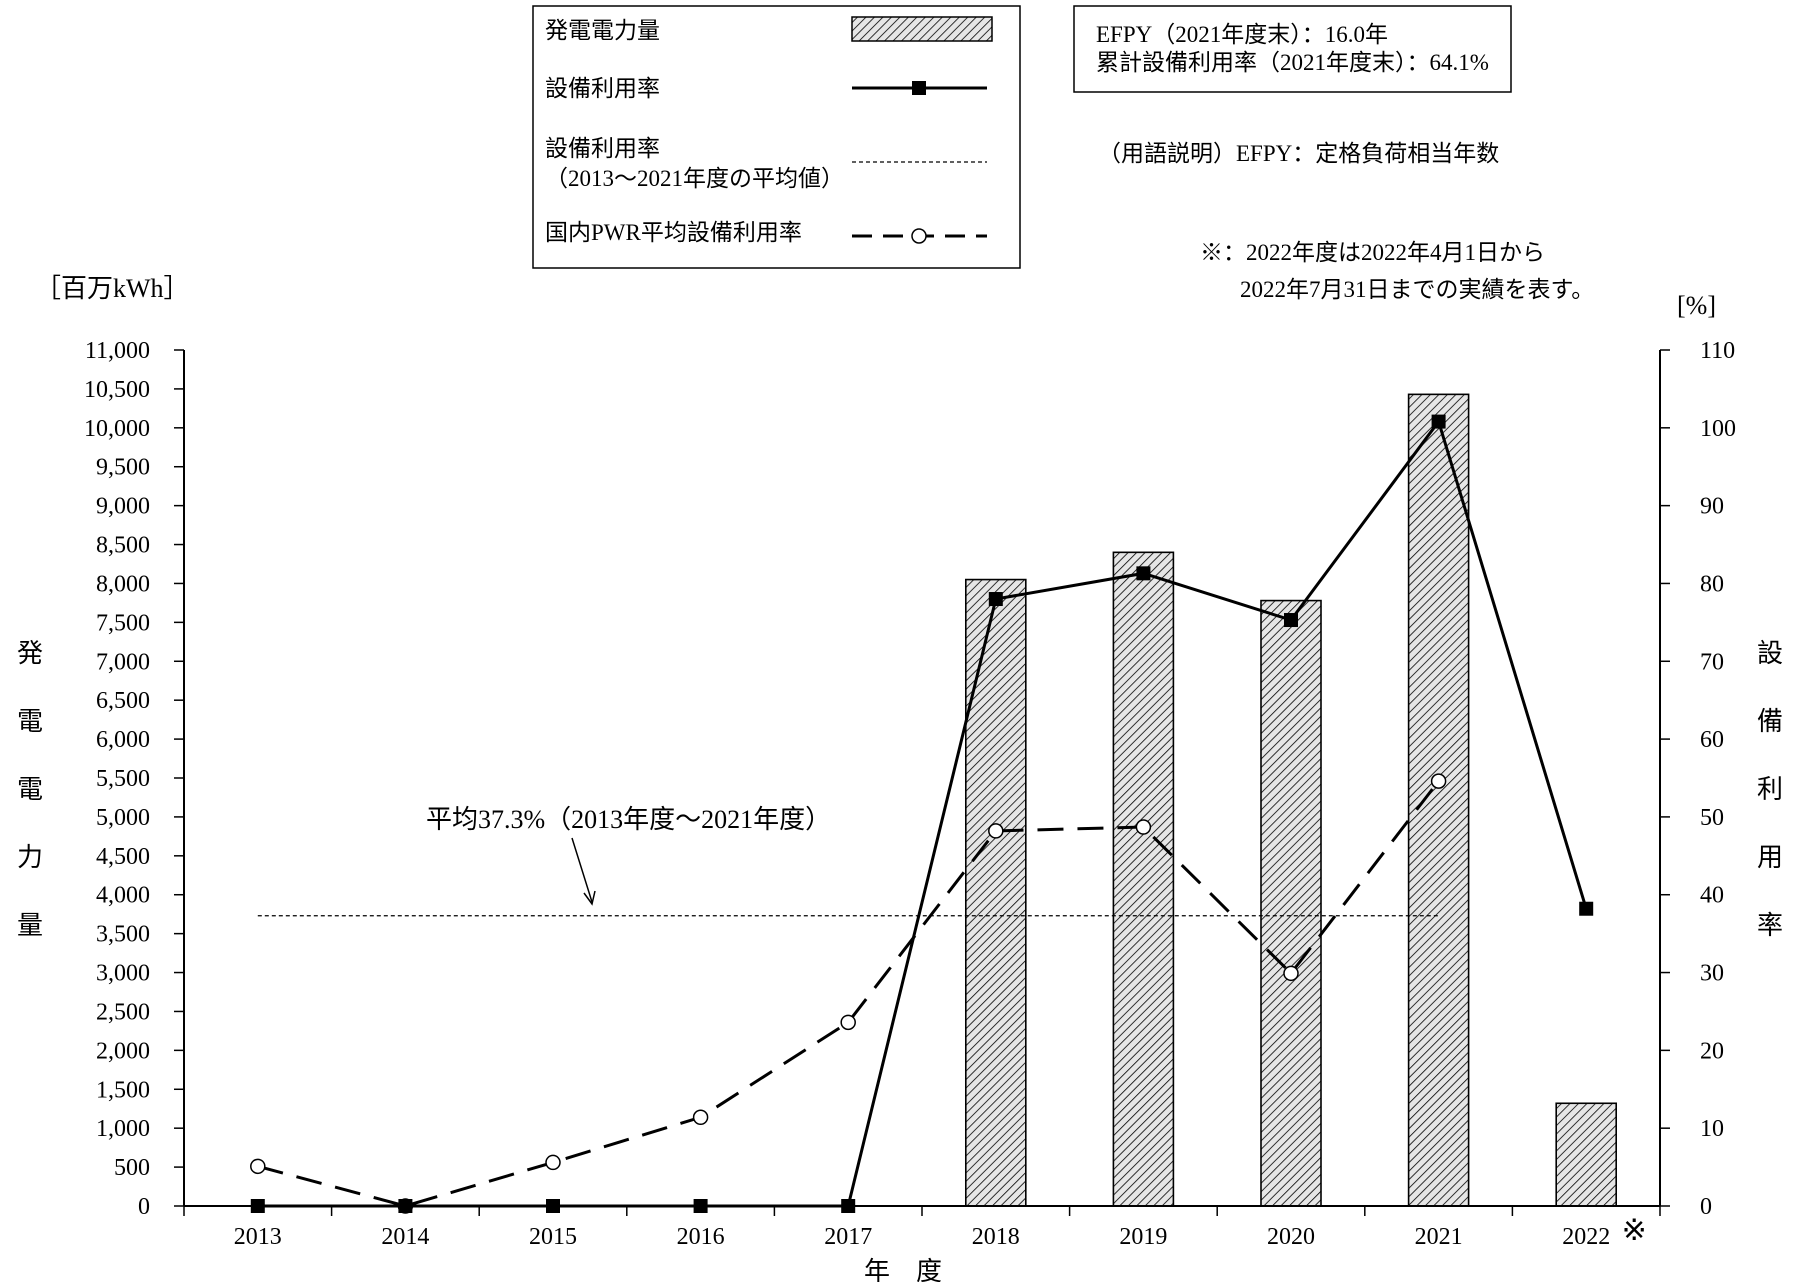 This screenshot has width=1795, height=1282. What do you see at coordinates (919, 88) in the screenshot?
I see `legend-swatch-square-marker` at bounding box center [919, 88].